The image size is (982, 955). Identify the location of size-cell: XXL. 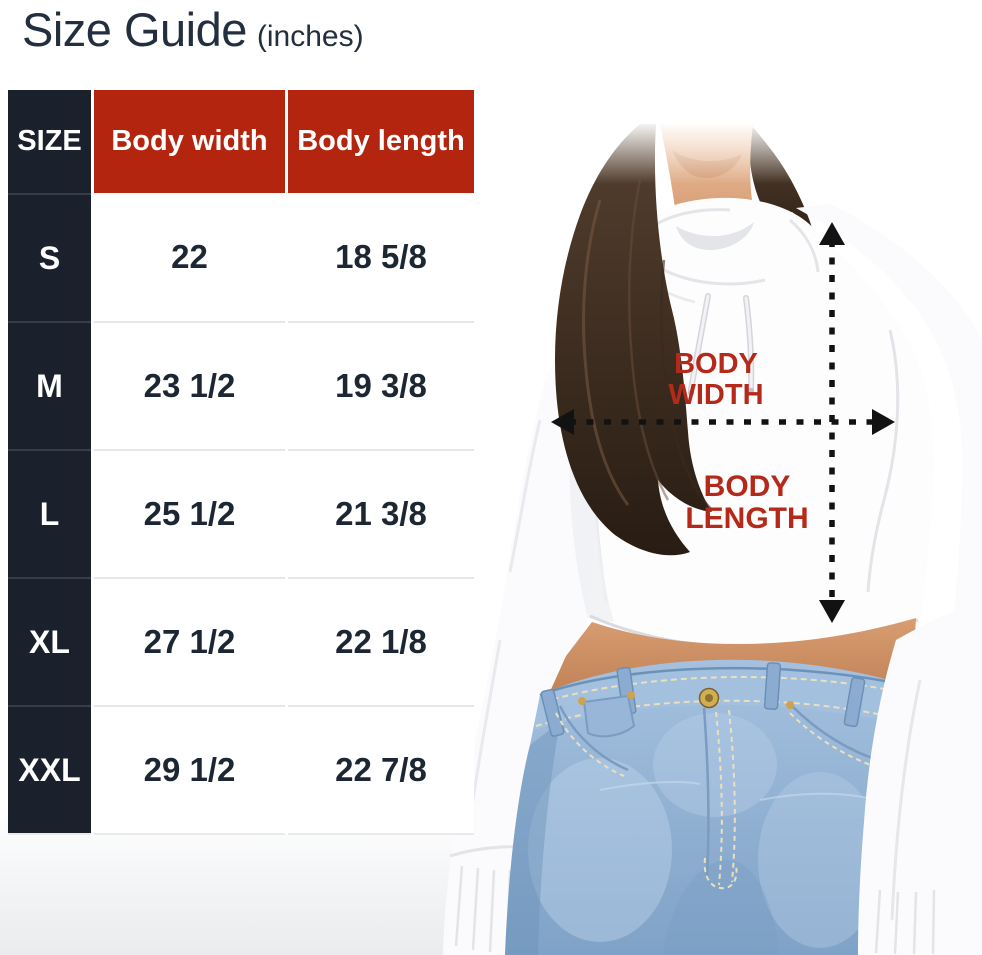
(49, 769).